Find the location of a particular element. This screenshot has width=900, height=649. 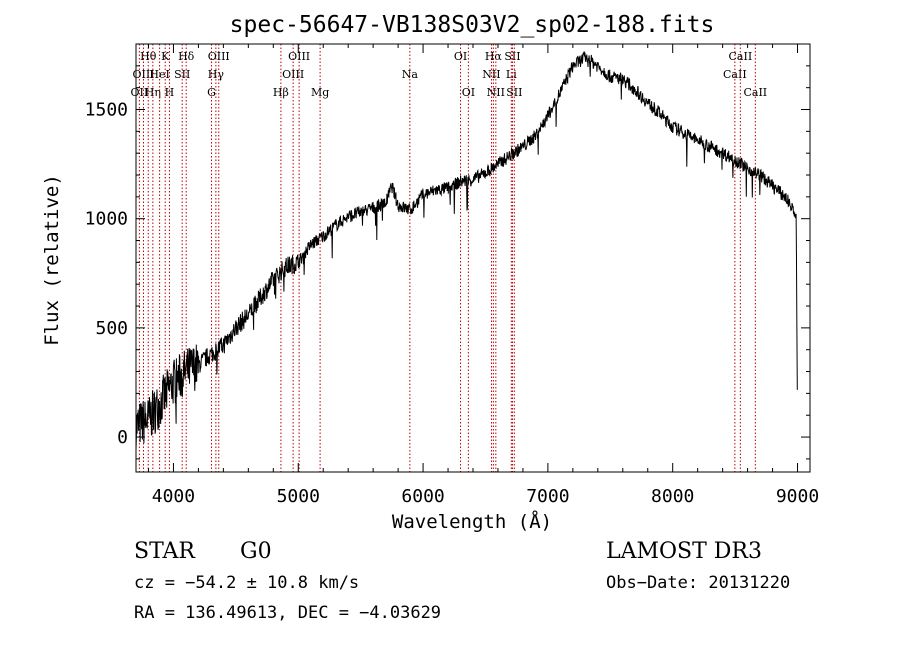

redshift-readout: cz = −54.2 ± 10.8 km/s is located at coordinates (247, 583).